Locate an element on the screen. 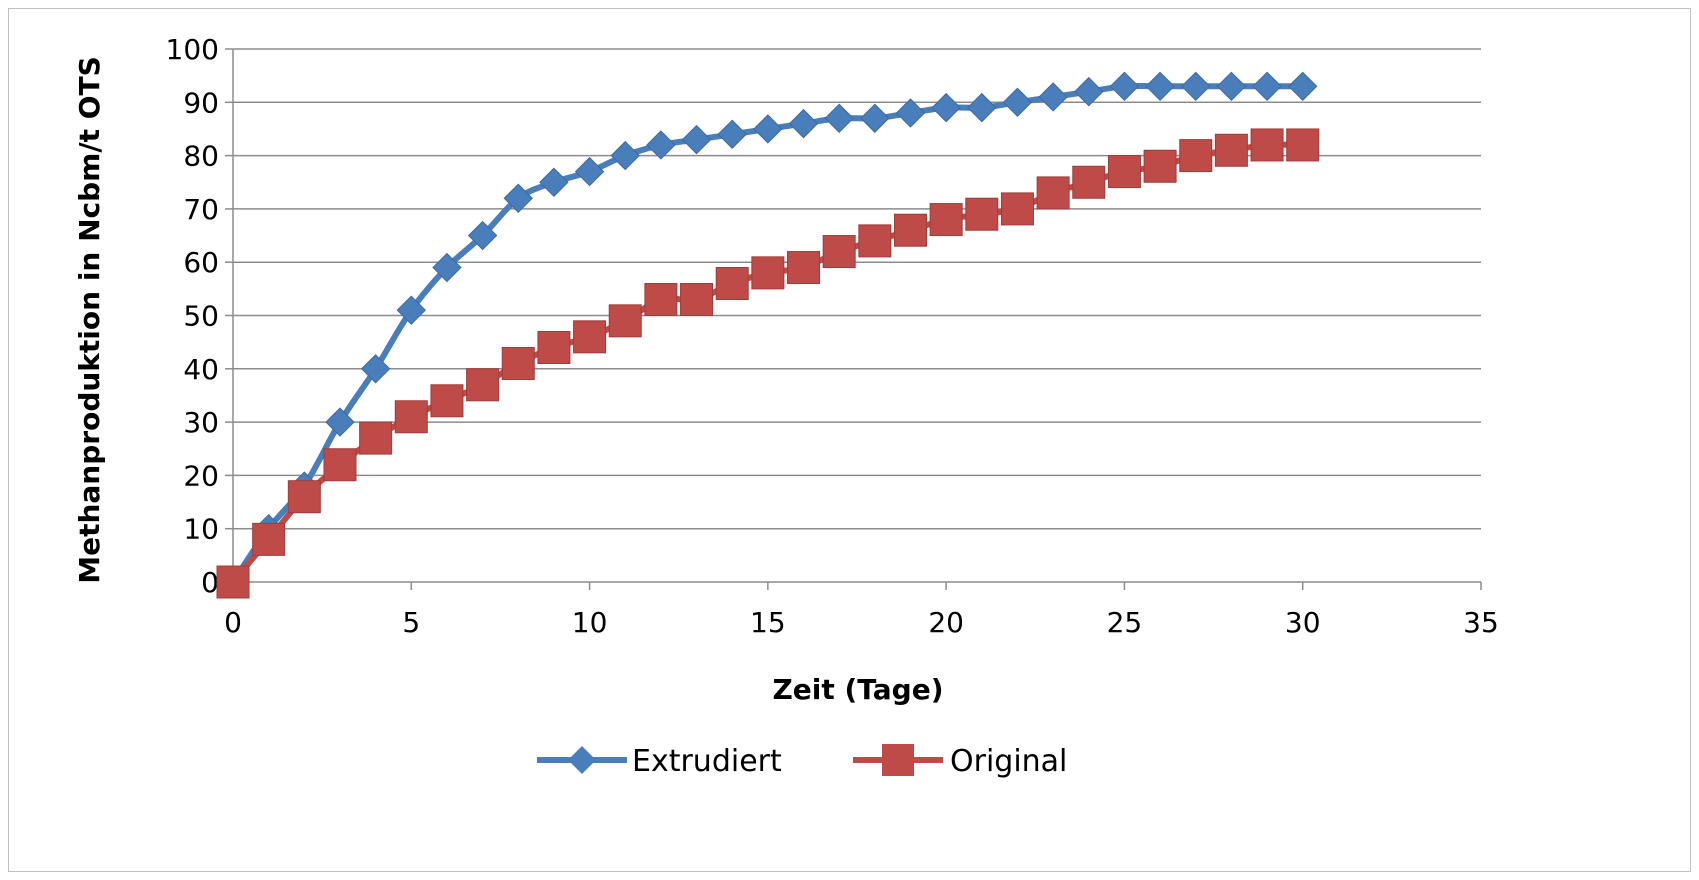 The image size is (1699, 880). x-tick-labels: 0 5 10 15 20 25 30 35 is located at coordinates (861, 622).